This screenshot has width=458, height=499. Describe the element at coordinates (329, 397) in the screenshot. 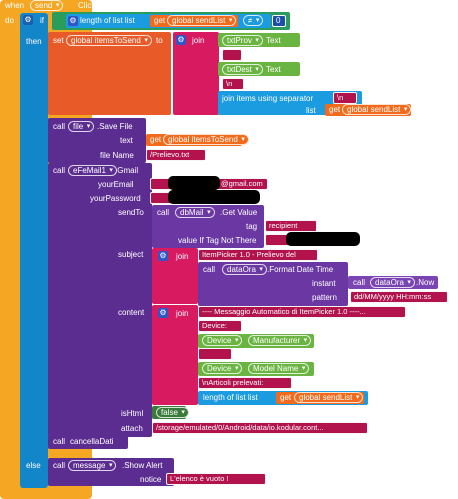

I see `list-var-dropdown-2: global sendList` at that location.